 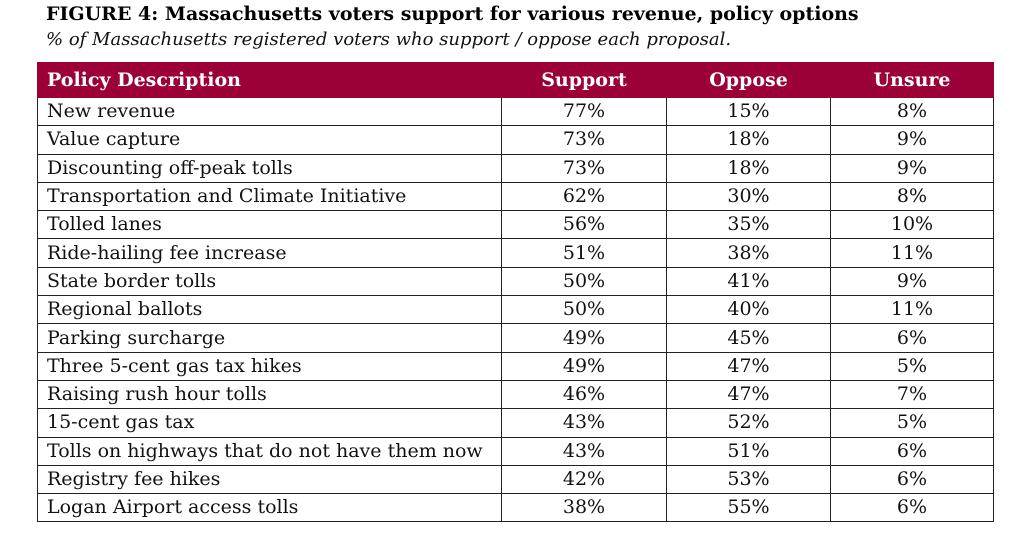 I want to click on table-row: 15-cent gas tax 43% 52% 5%, so click(x=515, y=423).